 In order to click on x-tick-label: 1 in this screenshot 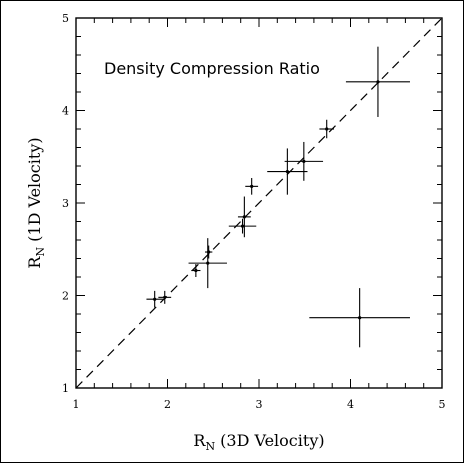, I will do `click(76, 404)`.